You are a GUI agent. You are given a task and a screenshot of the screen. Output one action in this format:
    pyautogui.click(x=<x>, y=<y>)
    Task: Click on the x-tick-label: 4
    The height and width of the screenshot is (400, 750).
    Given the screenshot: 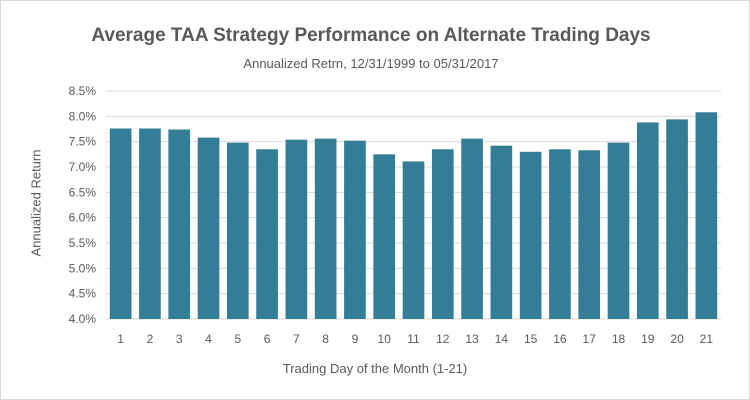 What is the action you would take?
    pyautogui.click(x=208, y=339)
    